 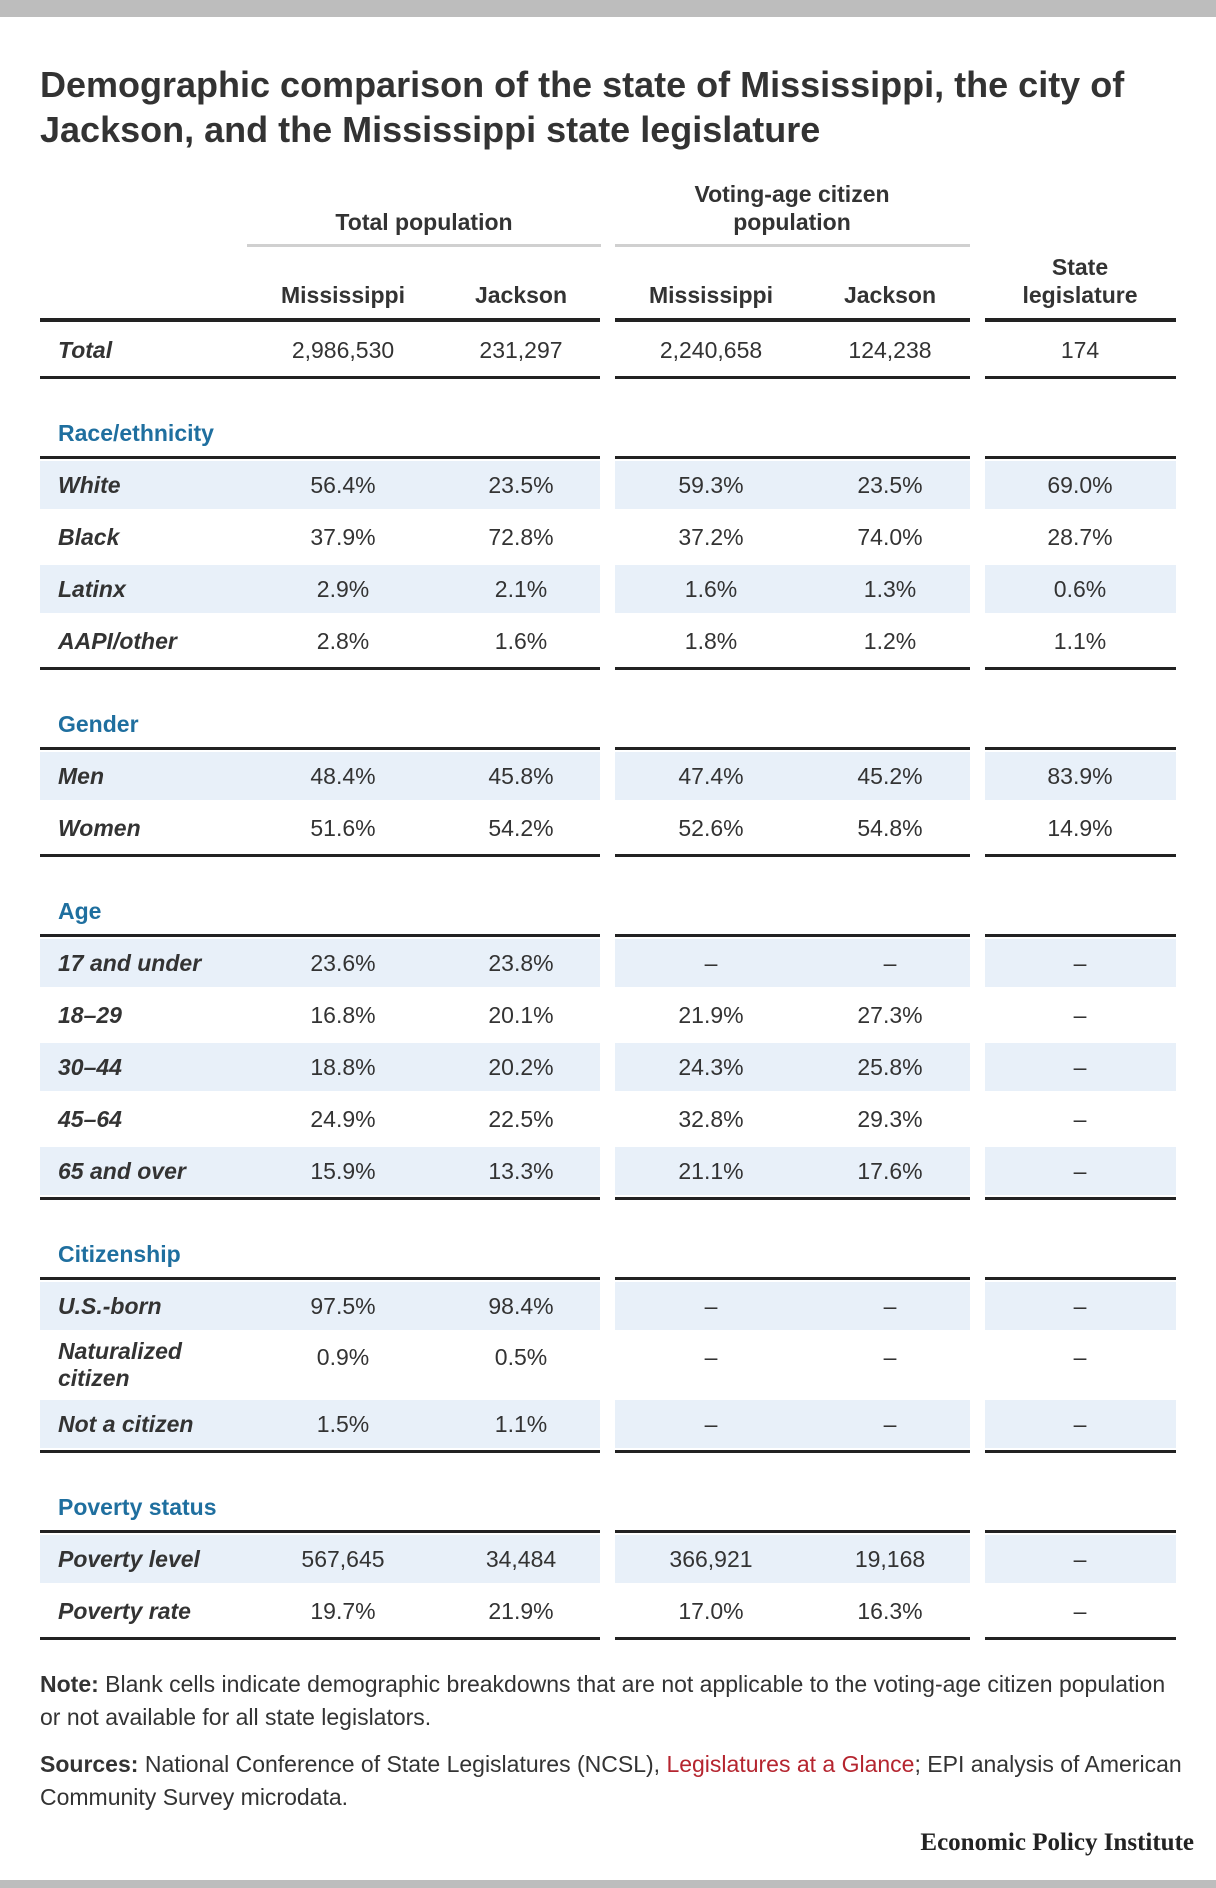 What do you see at coordinates (117, 640) in the screenshot?
I see `row-label: AAPI/other` at bounding box center [117, 640].